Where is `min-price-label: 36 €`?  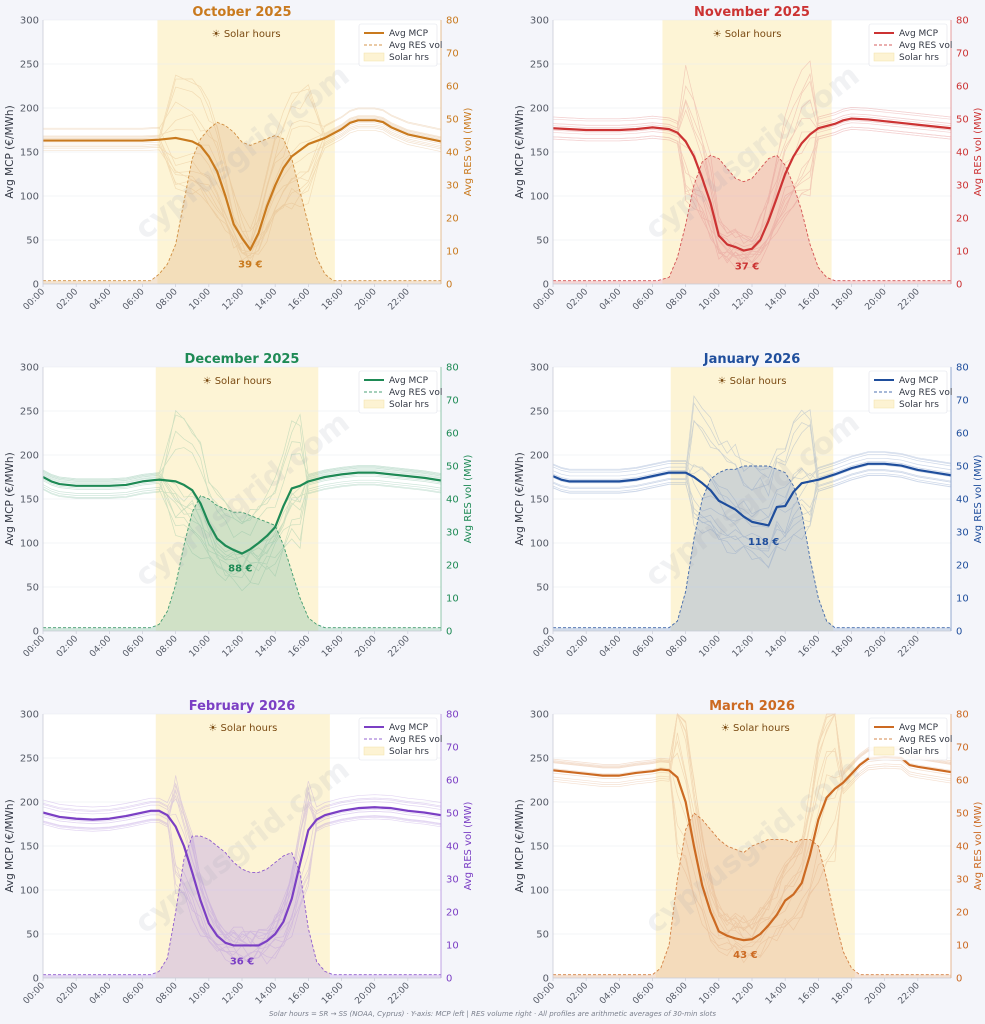 min-price-label: 36 € is located at coordinates (242, 961).